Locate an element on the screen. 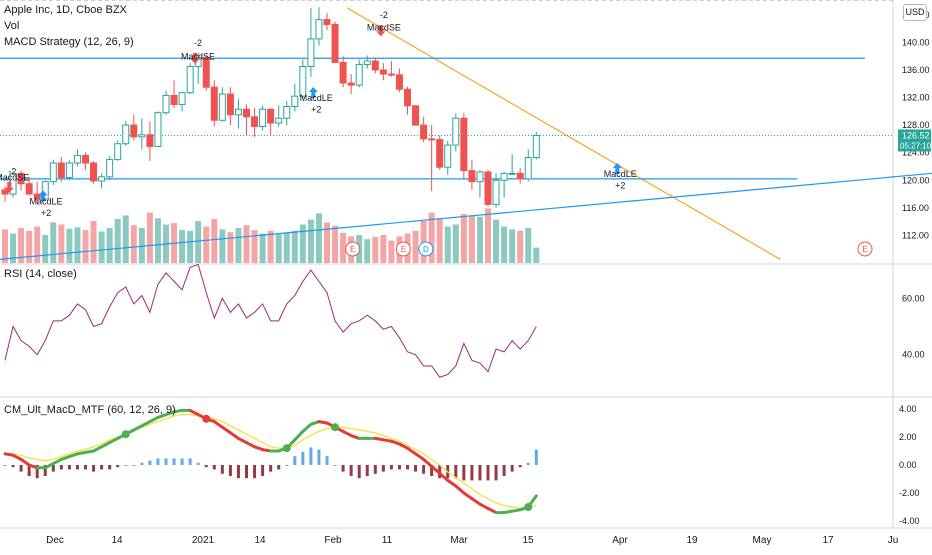 The image size is (932, 555). price-tick-label: 128.00 is located at coordinates (916, 125).